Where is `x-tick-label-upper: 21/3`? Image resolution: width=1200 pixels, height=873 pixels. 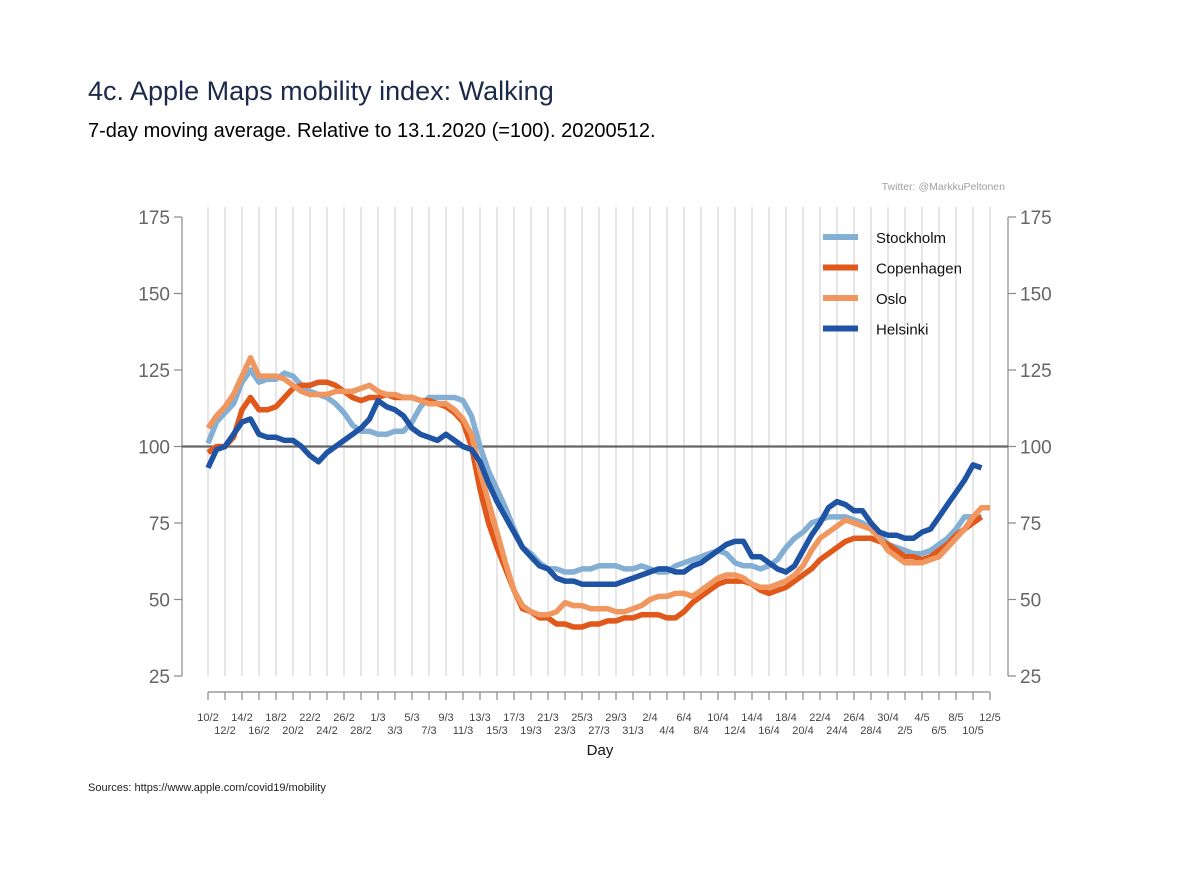 x-tick-label-upper: 21/3 is located at coordinates (547, 718).